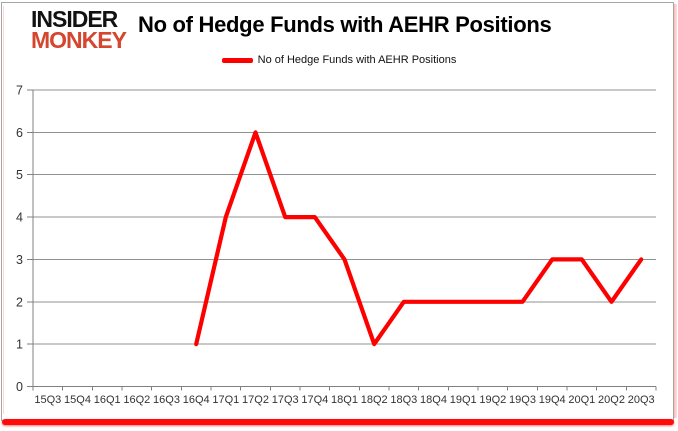 This screenshot has width=678, height=431. Describe the element at coordinates (19, 345) in the screenshot. I see `y-tick-label: 1` at that location.